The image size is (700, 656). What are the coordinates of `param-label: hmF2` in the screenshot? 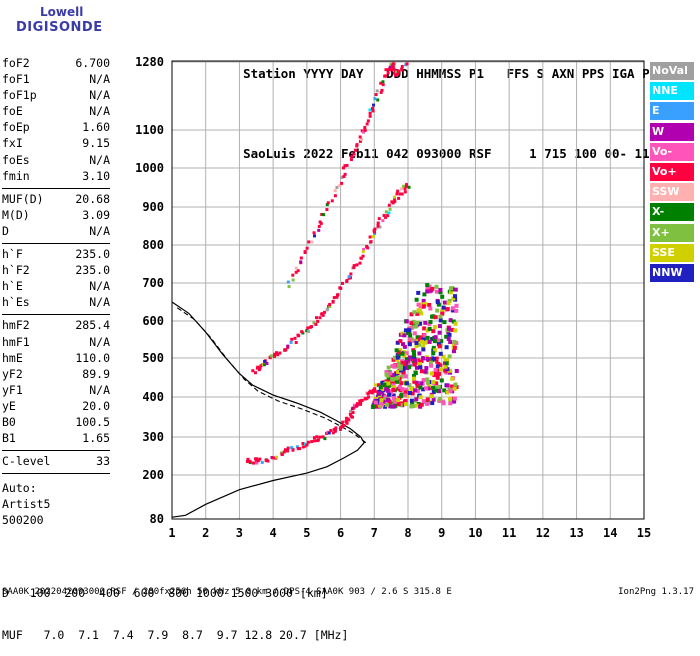 It's located at (16, 325).